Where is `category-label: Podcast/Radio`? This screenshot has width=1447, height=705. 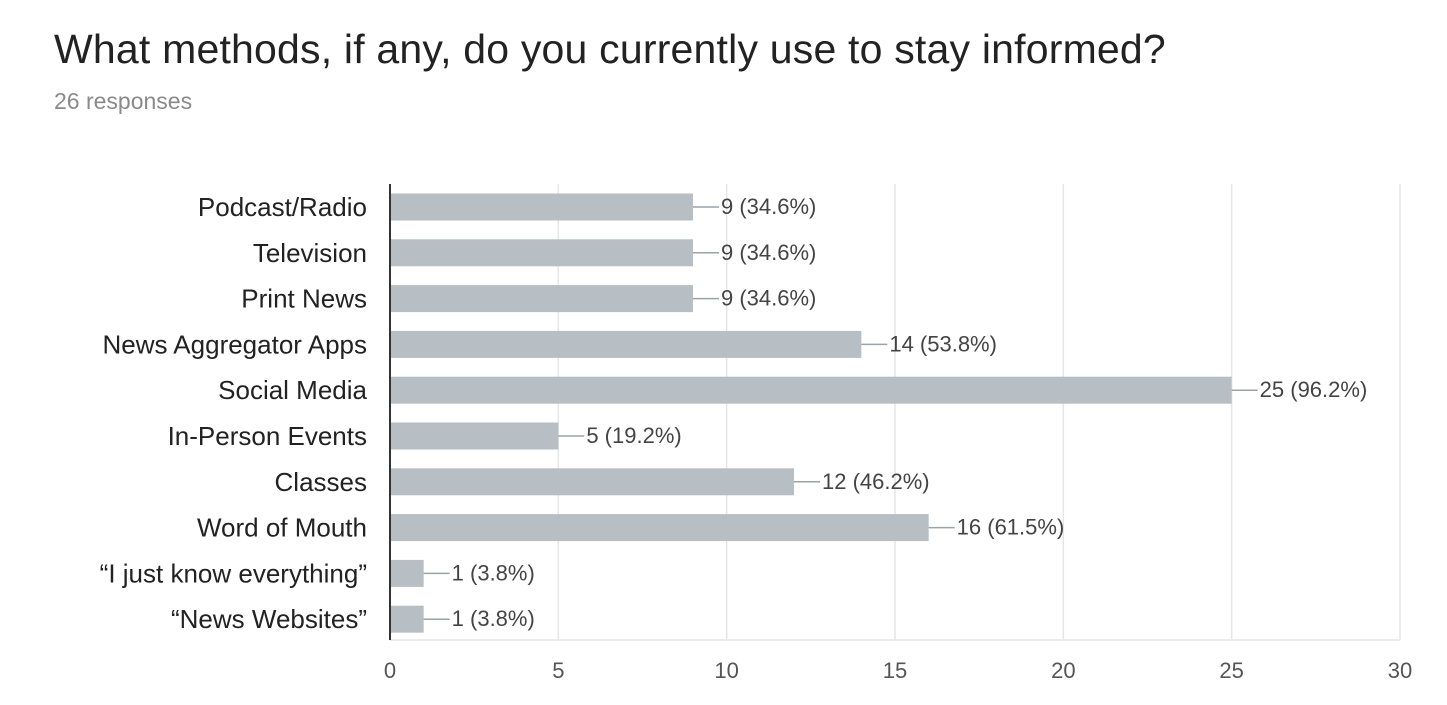
category-label: Podcast/Radio is located at coordinates (282, 207).